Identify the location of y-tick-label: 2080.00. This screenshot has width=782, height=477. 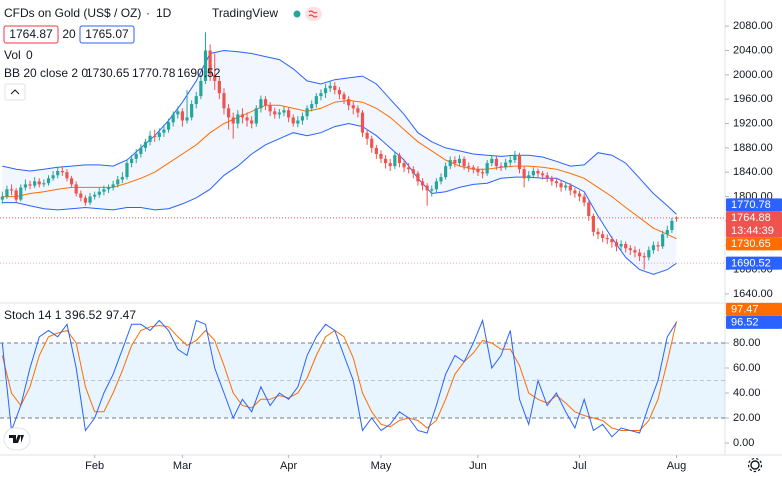
(753, 26).